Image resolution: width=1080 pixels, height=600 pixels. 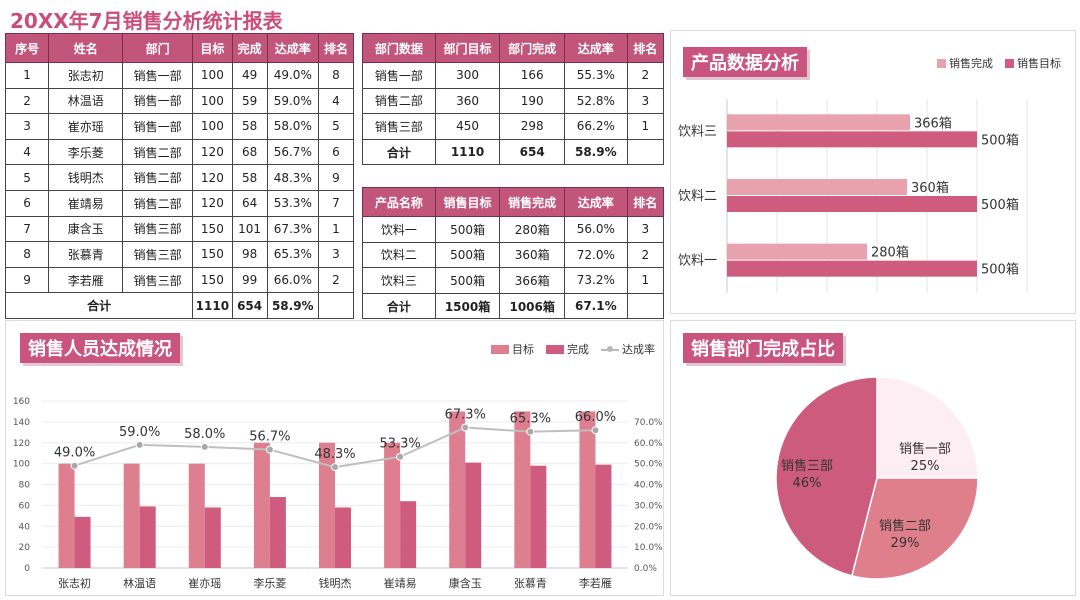 What do you see at coordinates (1000, 205) in the screenshot?
I see `data-label: 500箱` at bounding box center [1000, 205].